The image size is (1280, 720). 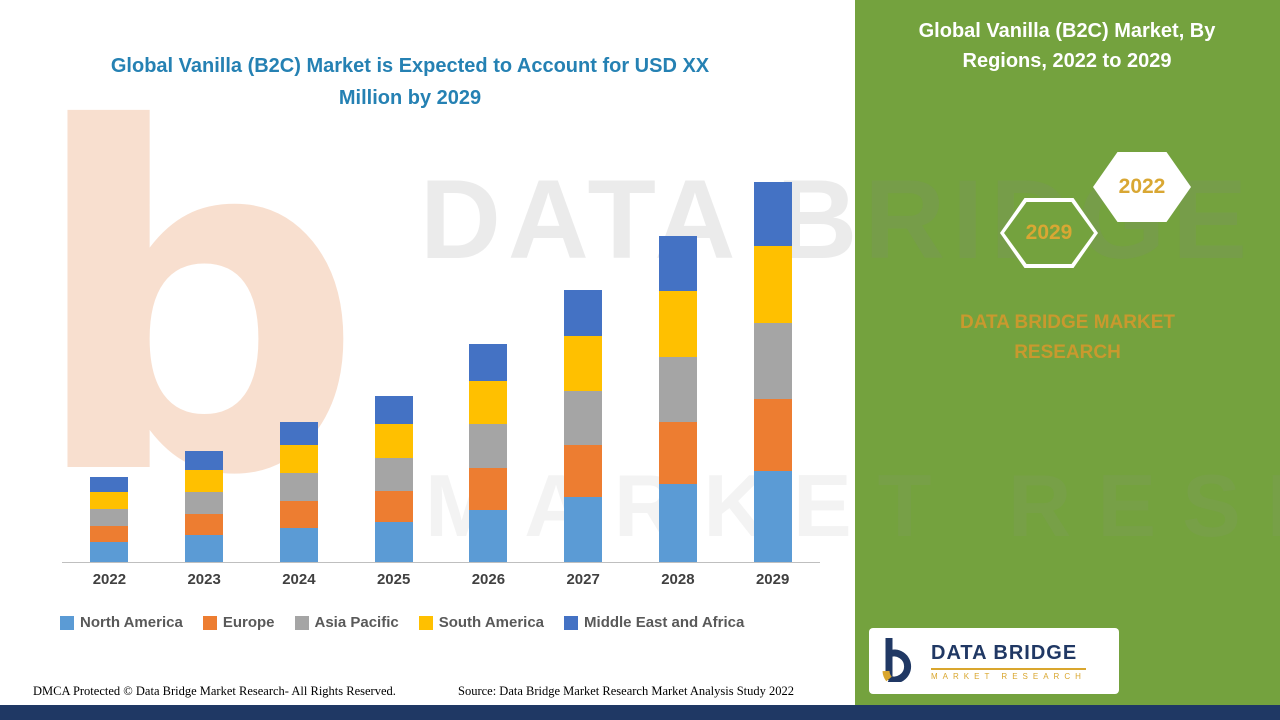 I want to click on x-tick-label: 2026, so click(x=488, y=579).